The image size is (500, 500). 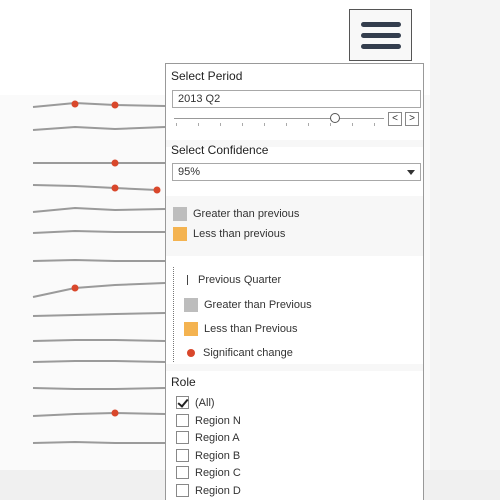 I want to click on hamburger-menu-button, so click(x=380, y=35).